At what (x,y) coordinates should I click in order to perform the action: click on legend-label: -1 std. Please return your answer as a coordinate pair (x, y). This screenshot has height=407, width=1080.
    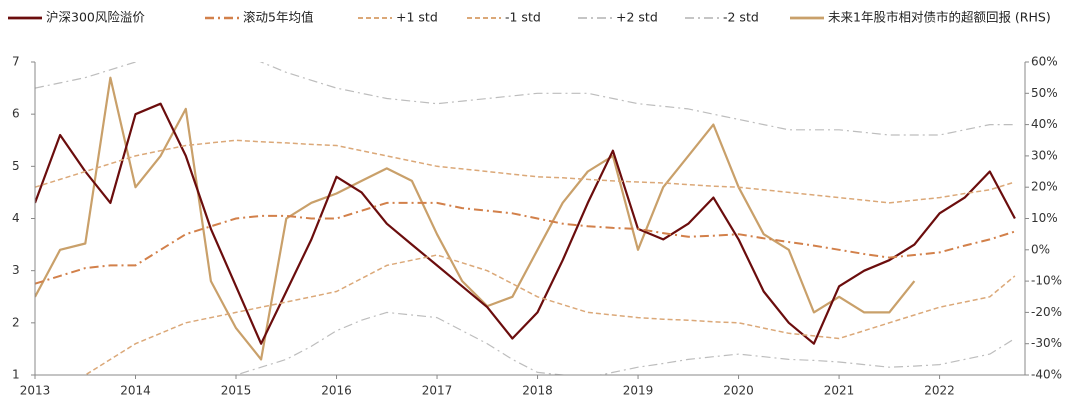
    Looking at the image, I should click on (523, 17).